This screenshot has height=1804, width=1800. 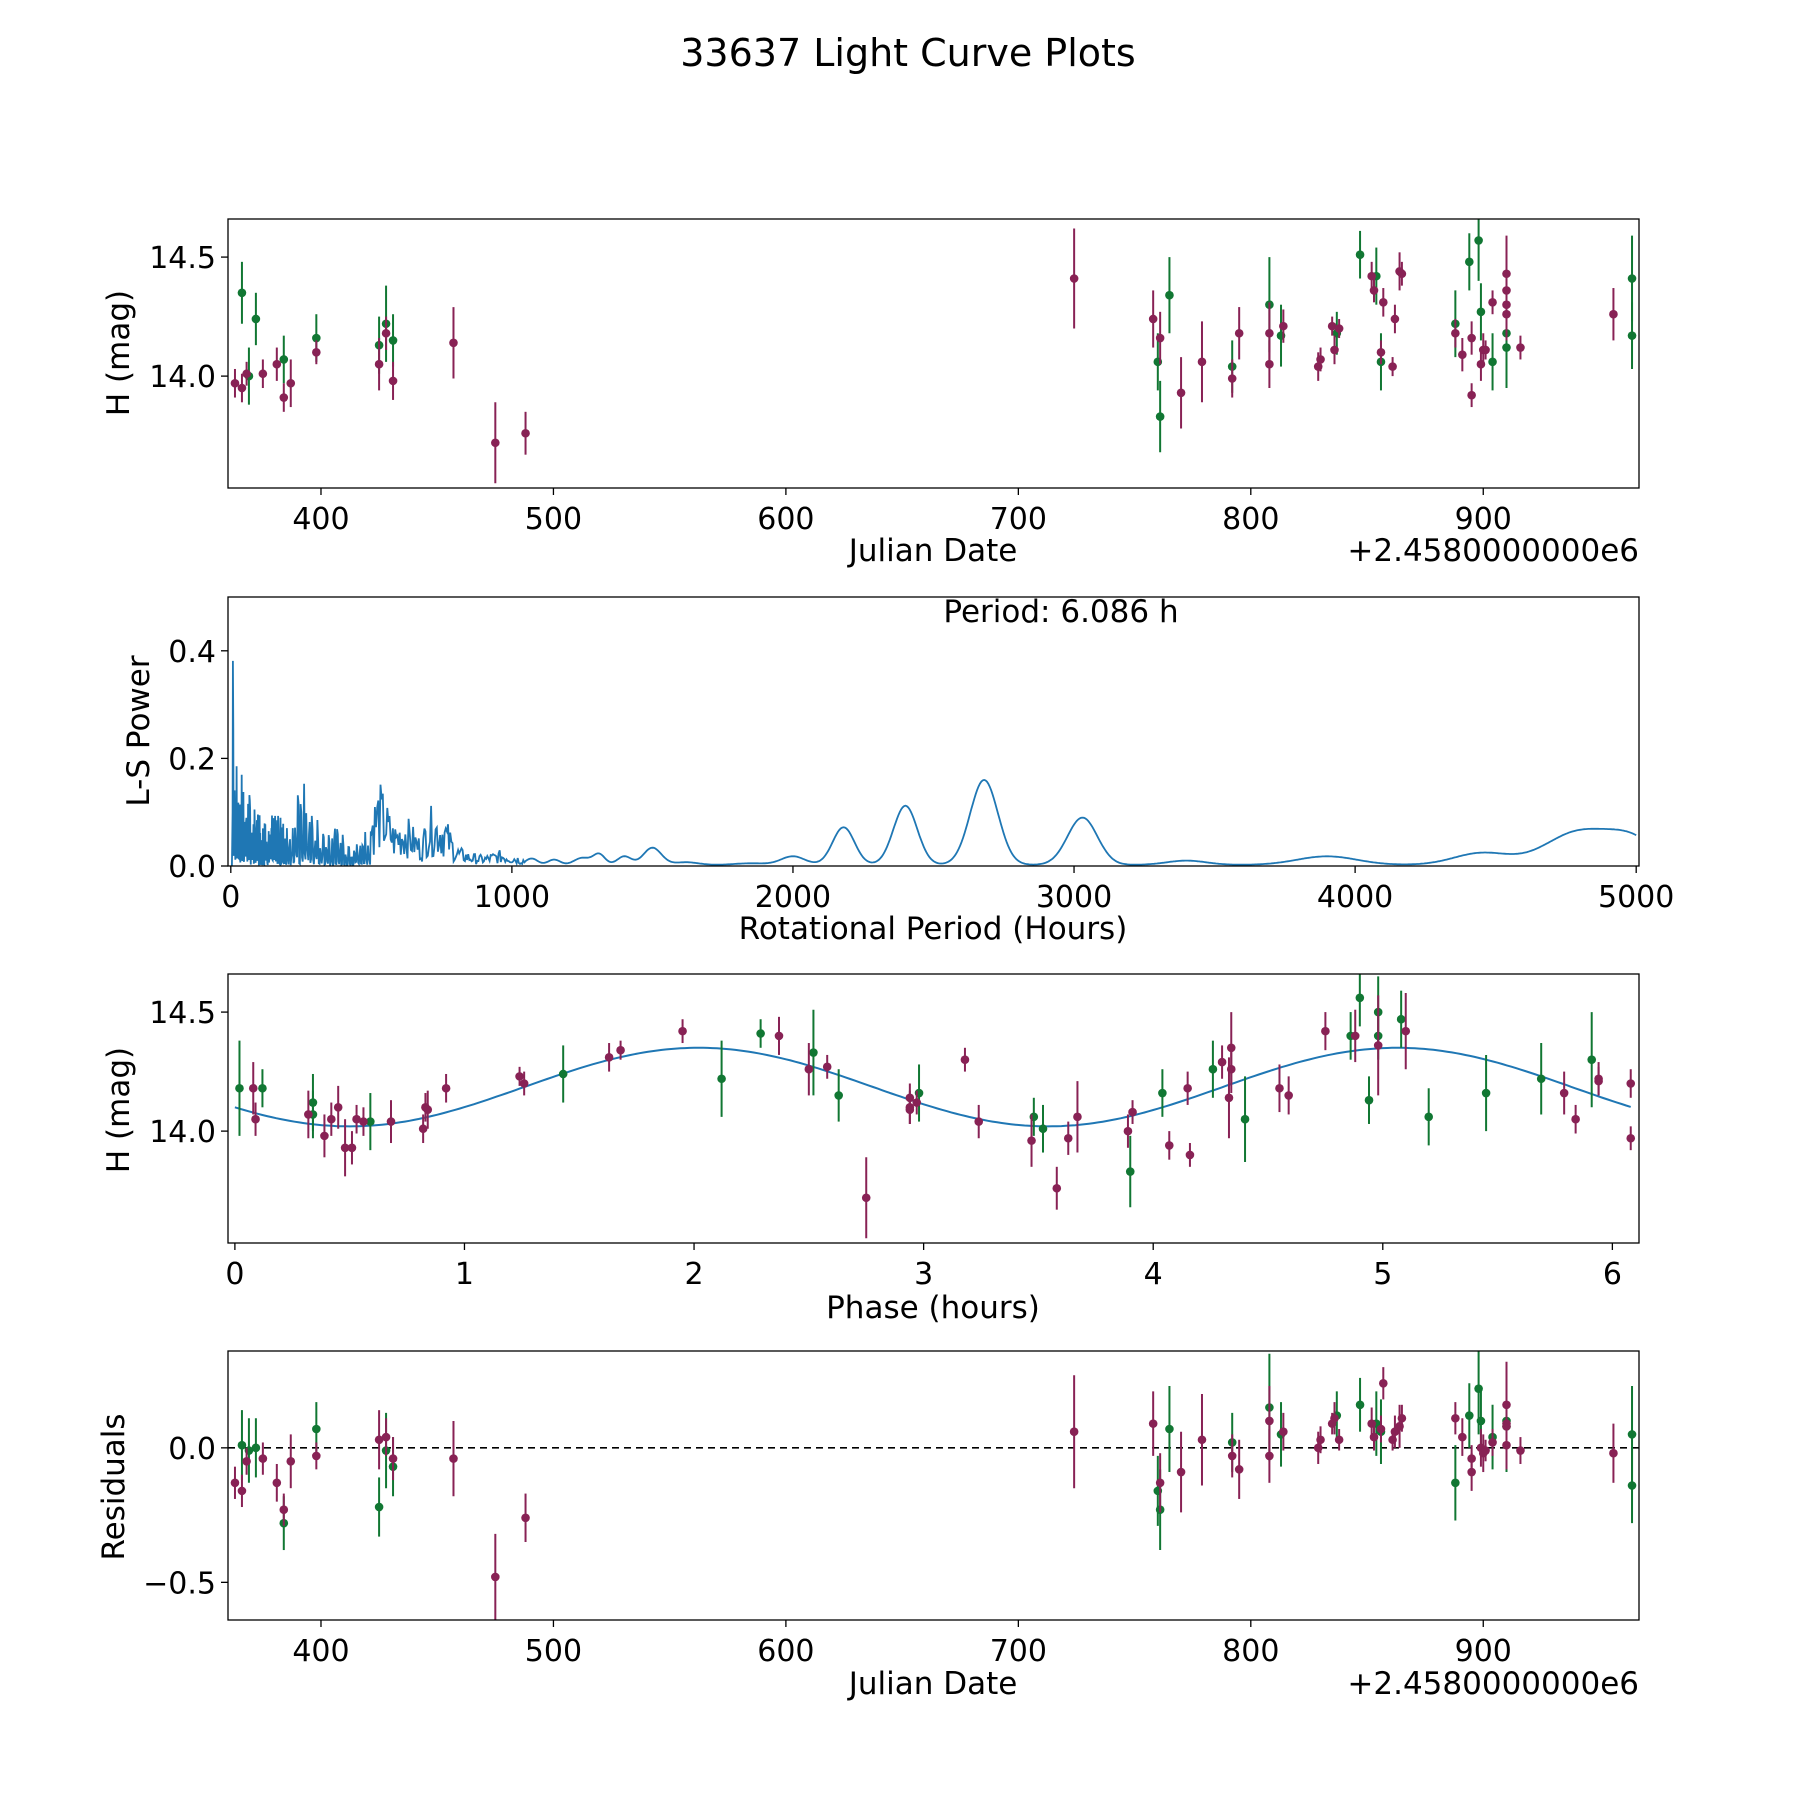 I want to click on figure-title: 33637 Light Curve Plots, so click(x=907, y=53).